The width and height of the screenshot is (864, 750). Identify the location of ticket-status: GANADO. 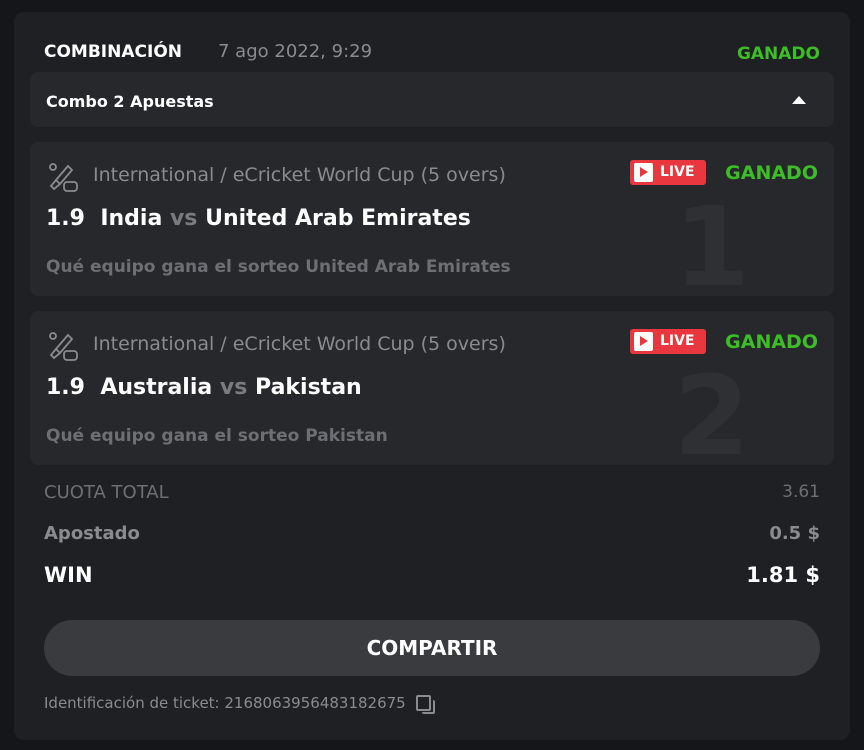
(778, 54).